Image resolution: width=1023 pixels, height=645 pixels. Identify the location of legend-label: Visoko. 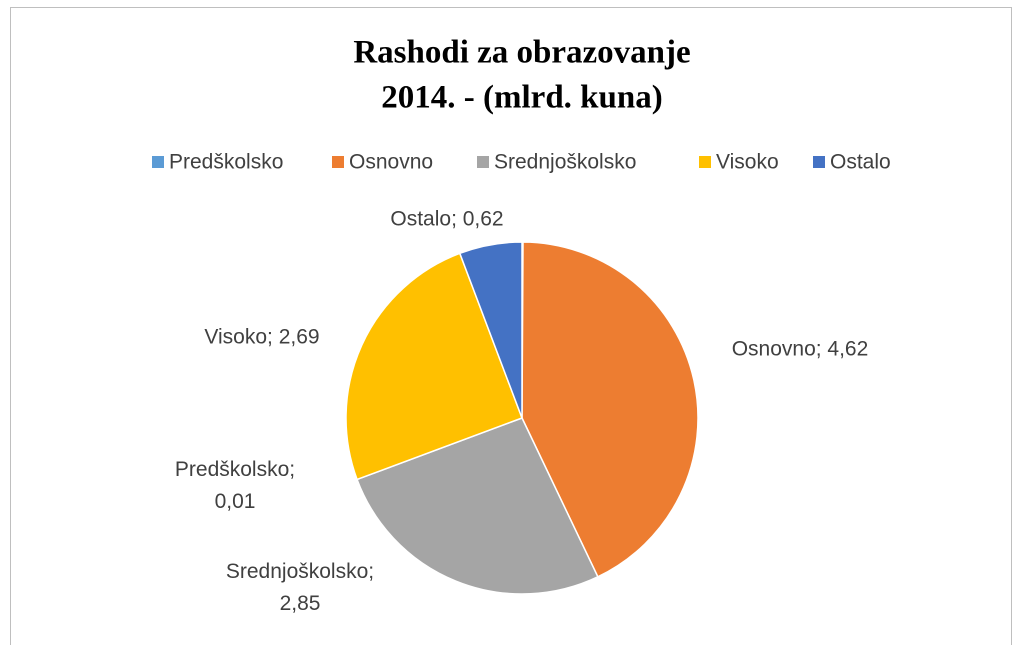
(747, 162).